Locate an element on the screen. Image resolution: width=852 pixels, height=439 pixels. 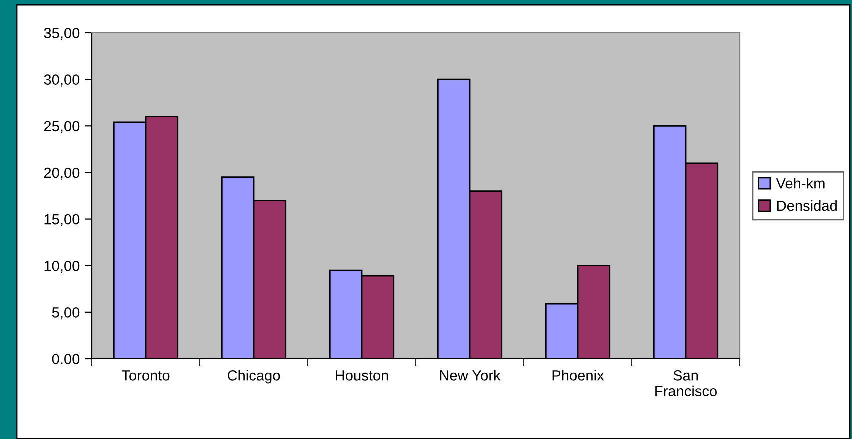
y-tick-label: 25,00 is located at coordinates (62, 127).